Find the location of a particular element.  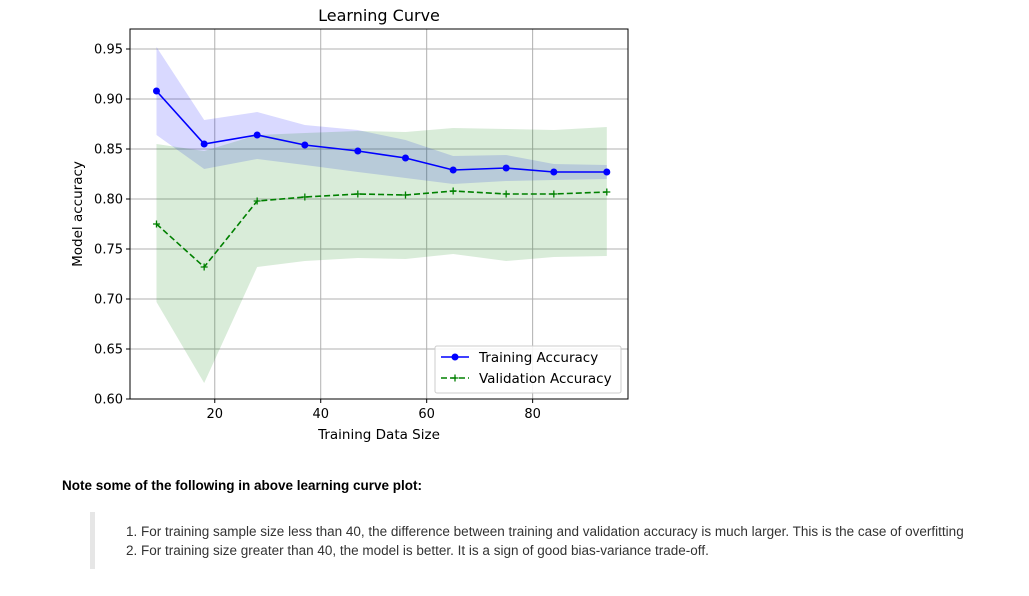

chart-title: Learning Curve is located at coordinates (379, 15).